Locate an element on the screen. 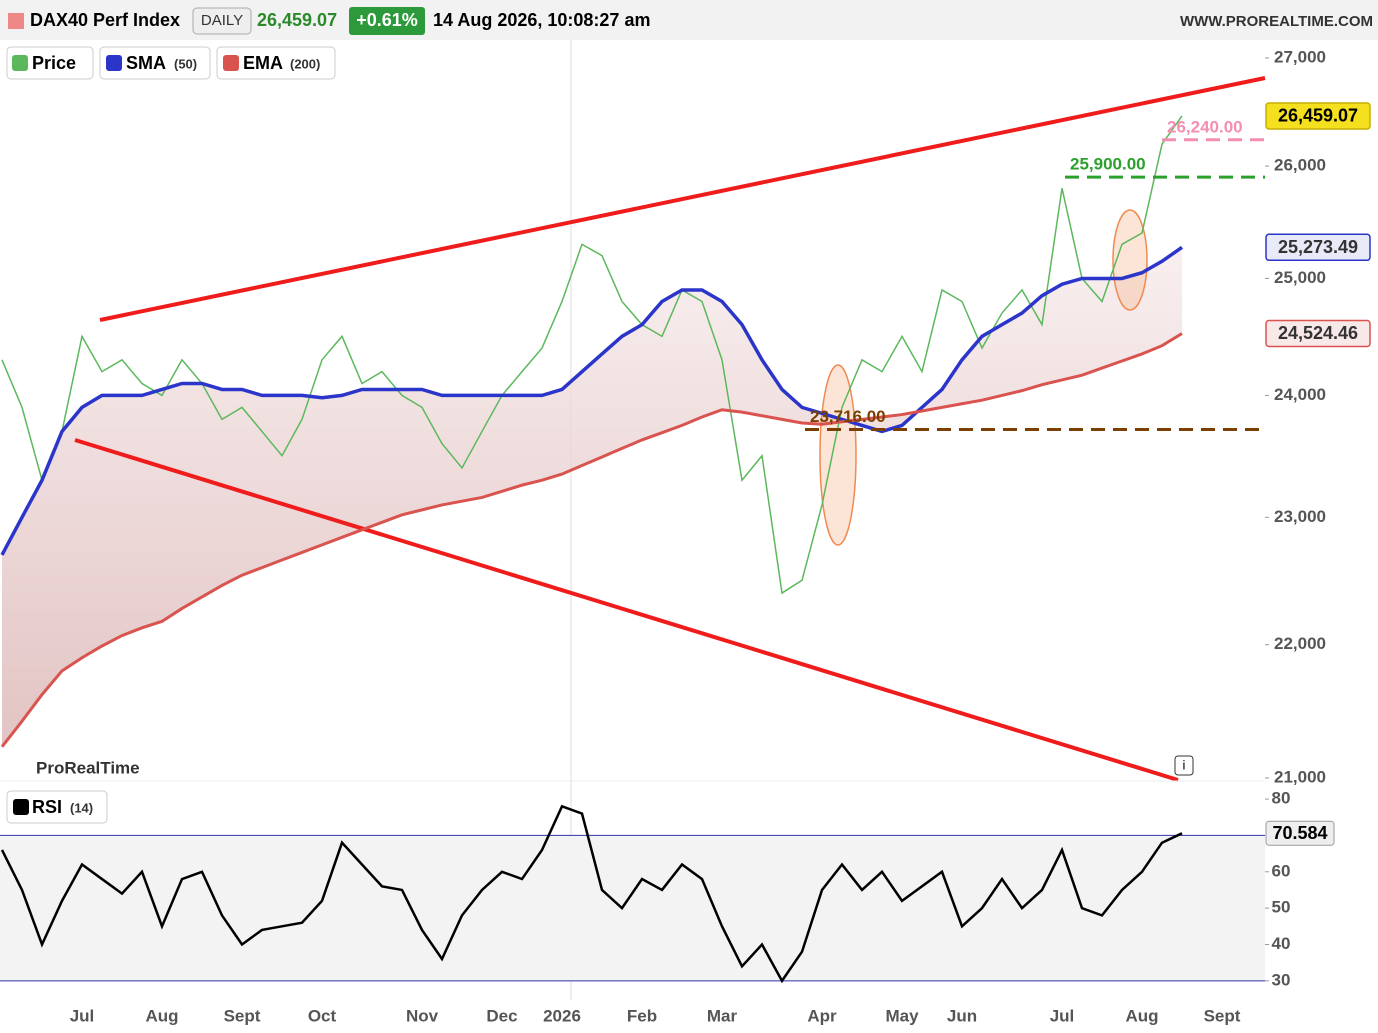  last-value-label: 70.584 is located at coordinates (1299, 833).